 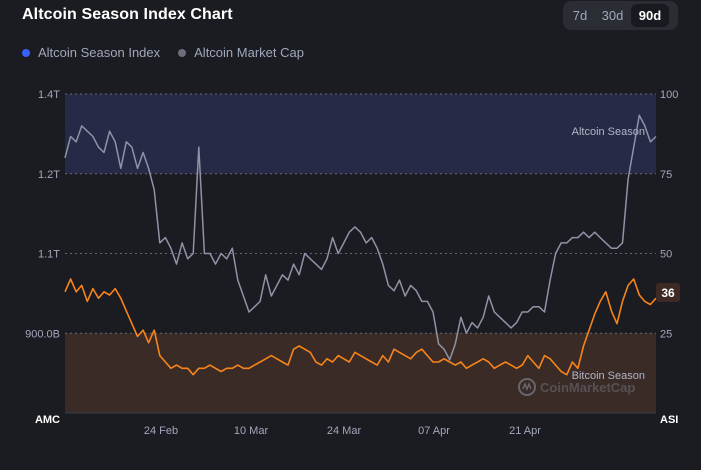 What do you see at coordinates (669, 214) in the screenshot?
I see `right-axis: 100 75 50 25` at bounding box center [669, 214].